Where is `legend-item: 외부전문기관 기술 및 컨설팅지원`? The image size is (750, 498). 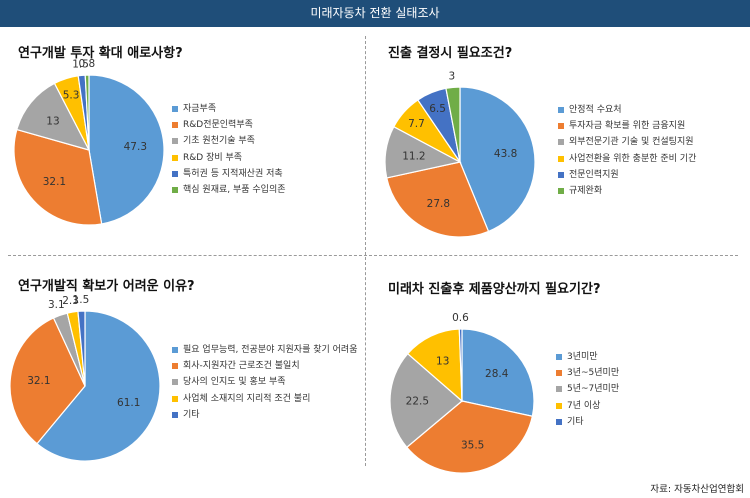 legend-item: 외부전문기관 기술 및 컨설팅지원 is located at coordinates (627, 142).